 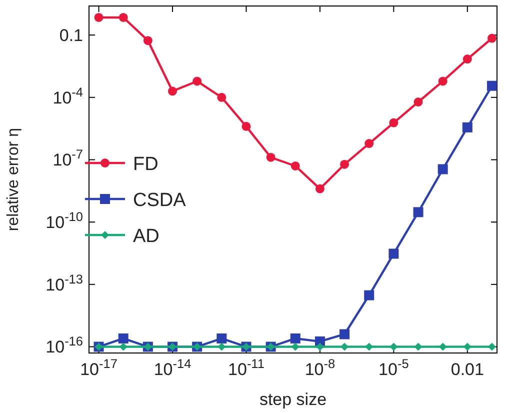 What do you see at coordinates (67, 158) in the screenshot?
I see `y-tick-label: 10$^{-7}$` at bounding box center [67, 158].